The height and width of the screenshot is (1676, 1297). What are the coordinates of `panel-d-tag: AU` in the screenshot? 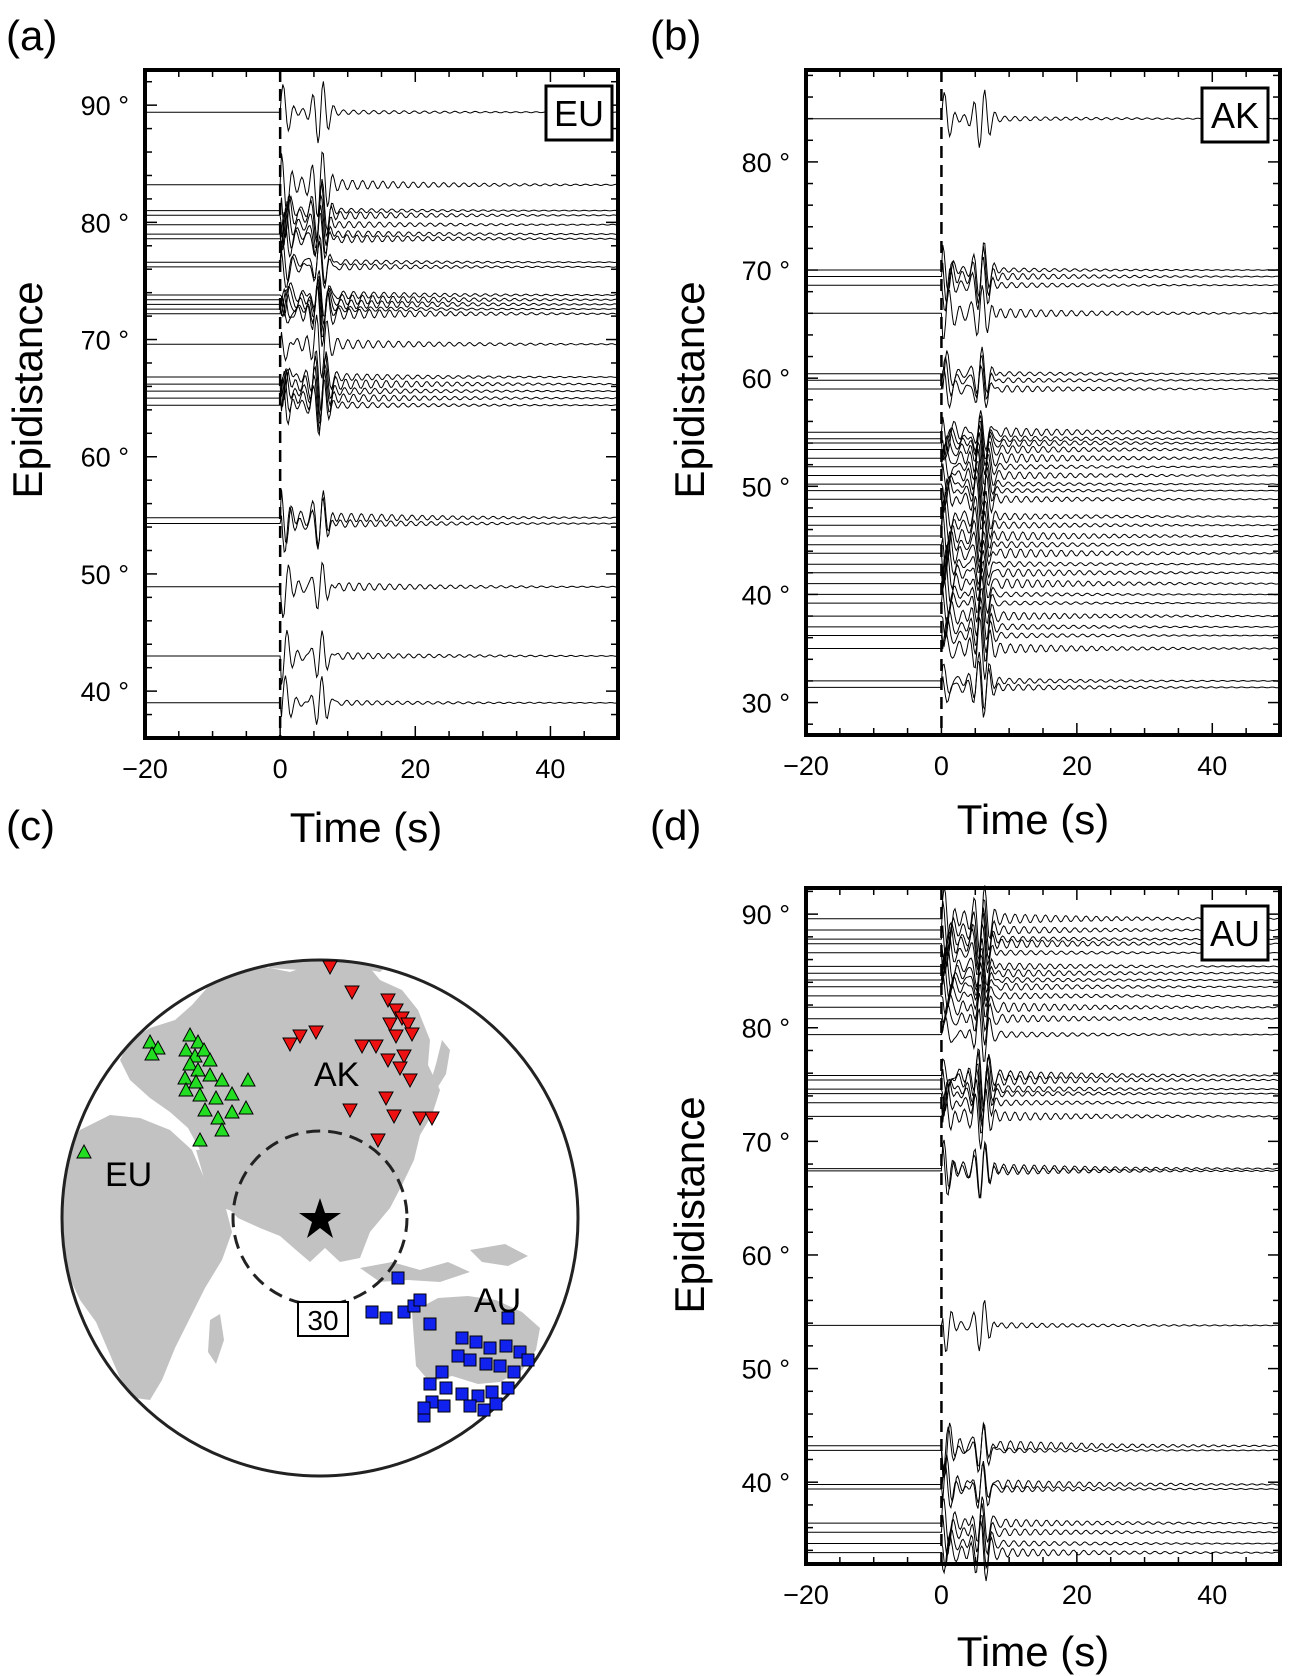 It's located at (1235, 933).